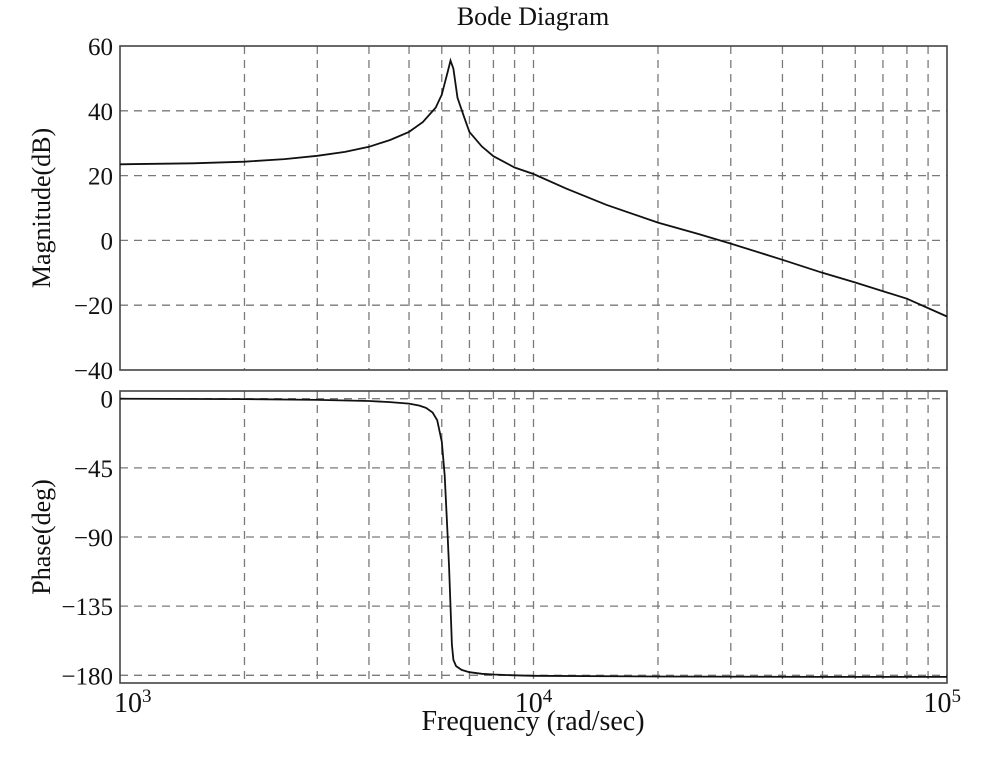  What do you see at coordinates (87, 676) in the screenshot?
I see `y-tick-label: −180` at bounding box center [87, 676].